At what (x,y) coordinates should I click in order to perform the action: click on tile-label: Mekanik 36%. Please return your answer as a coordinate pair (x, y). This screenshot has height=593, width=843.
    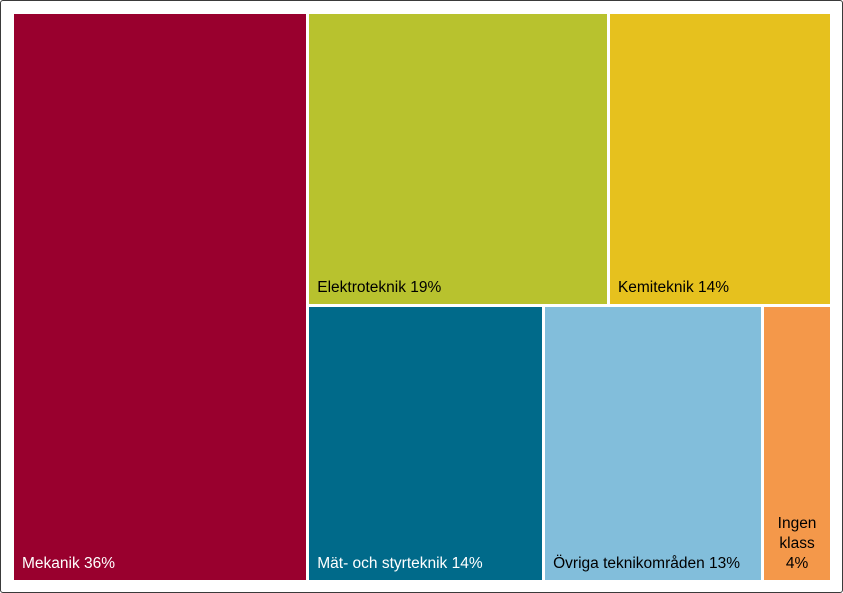
    Looking at the image, I should click on (69, 563).